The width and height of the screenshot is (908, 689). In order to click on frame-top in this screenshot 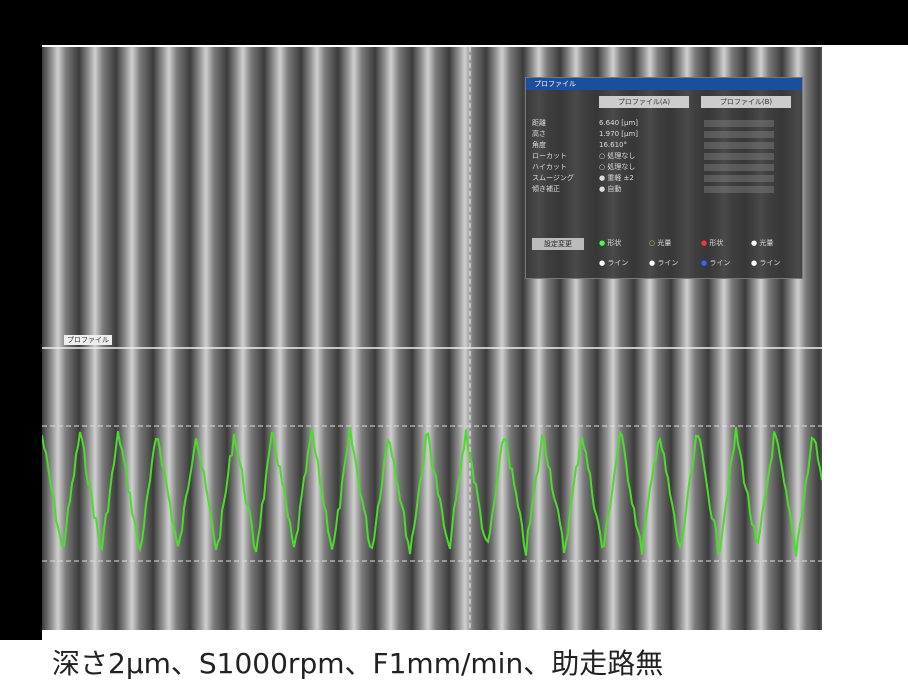, I will do `click(454, 22)`.